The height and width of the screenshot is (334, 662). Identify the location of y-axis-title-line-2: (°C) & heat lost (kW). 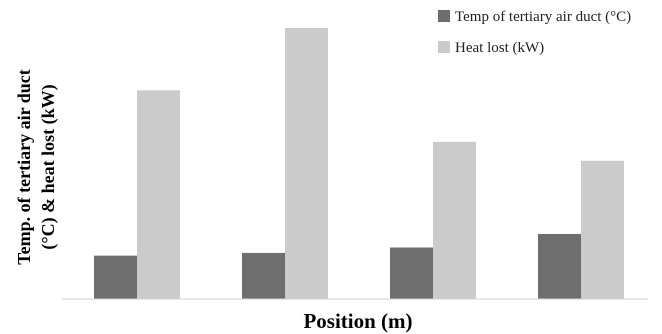
(48, 166).